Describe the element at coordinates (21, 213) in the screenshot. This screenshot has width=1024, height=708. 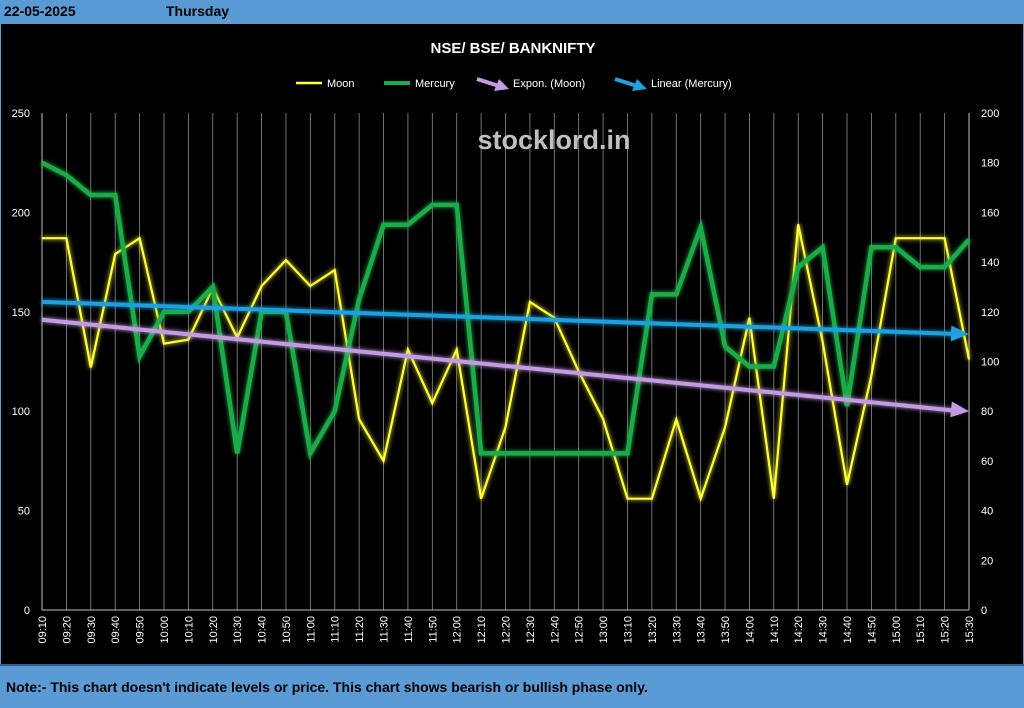
I see `left-tick-label: 200` at that location.